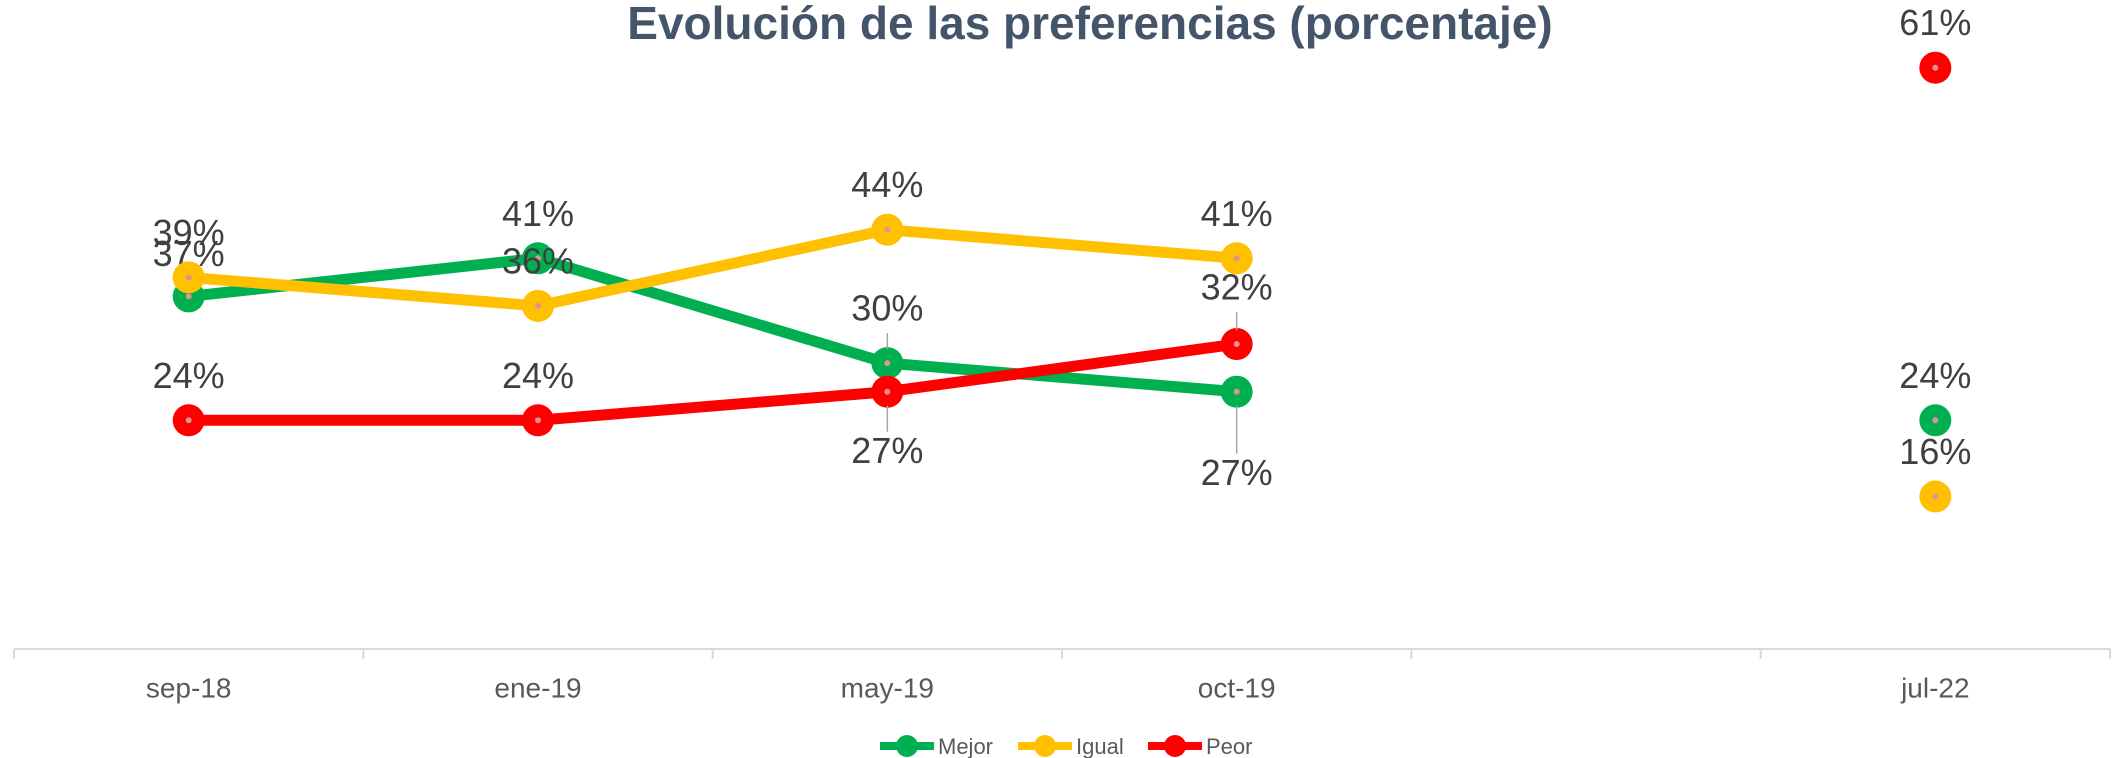 The height and width of the screenshot is (758, 2116). What do you see at coordinates (887, 184) in the screenshot?
I see `data-label: 44%` at bounding box center [887, 184].